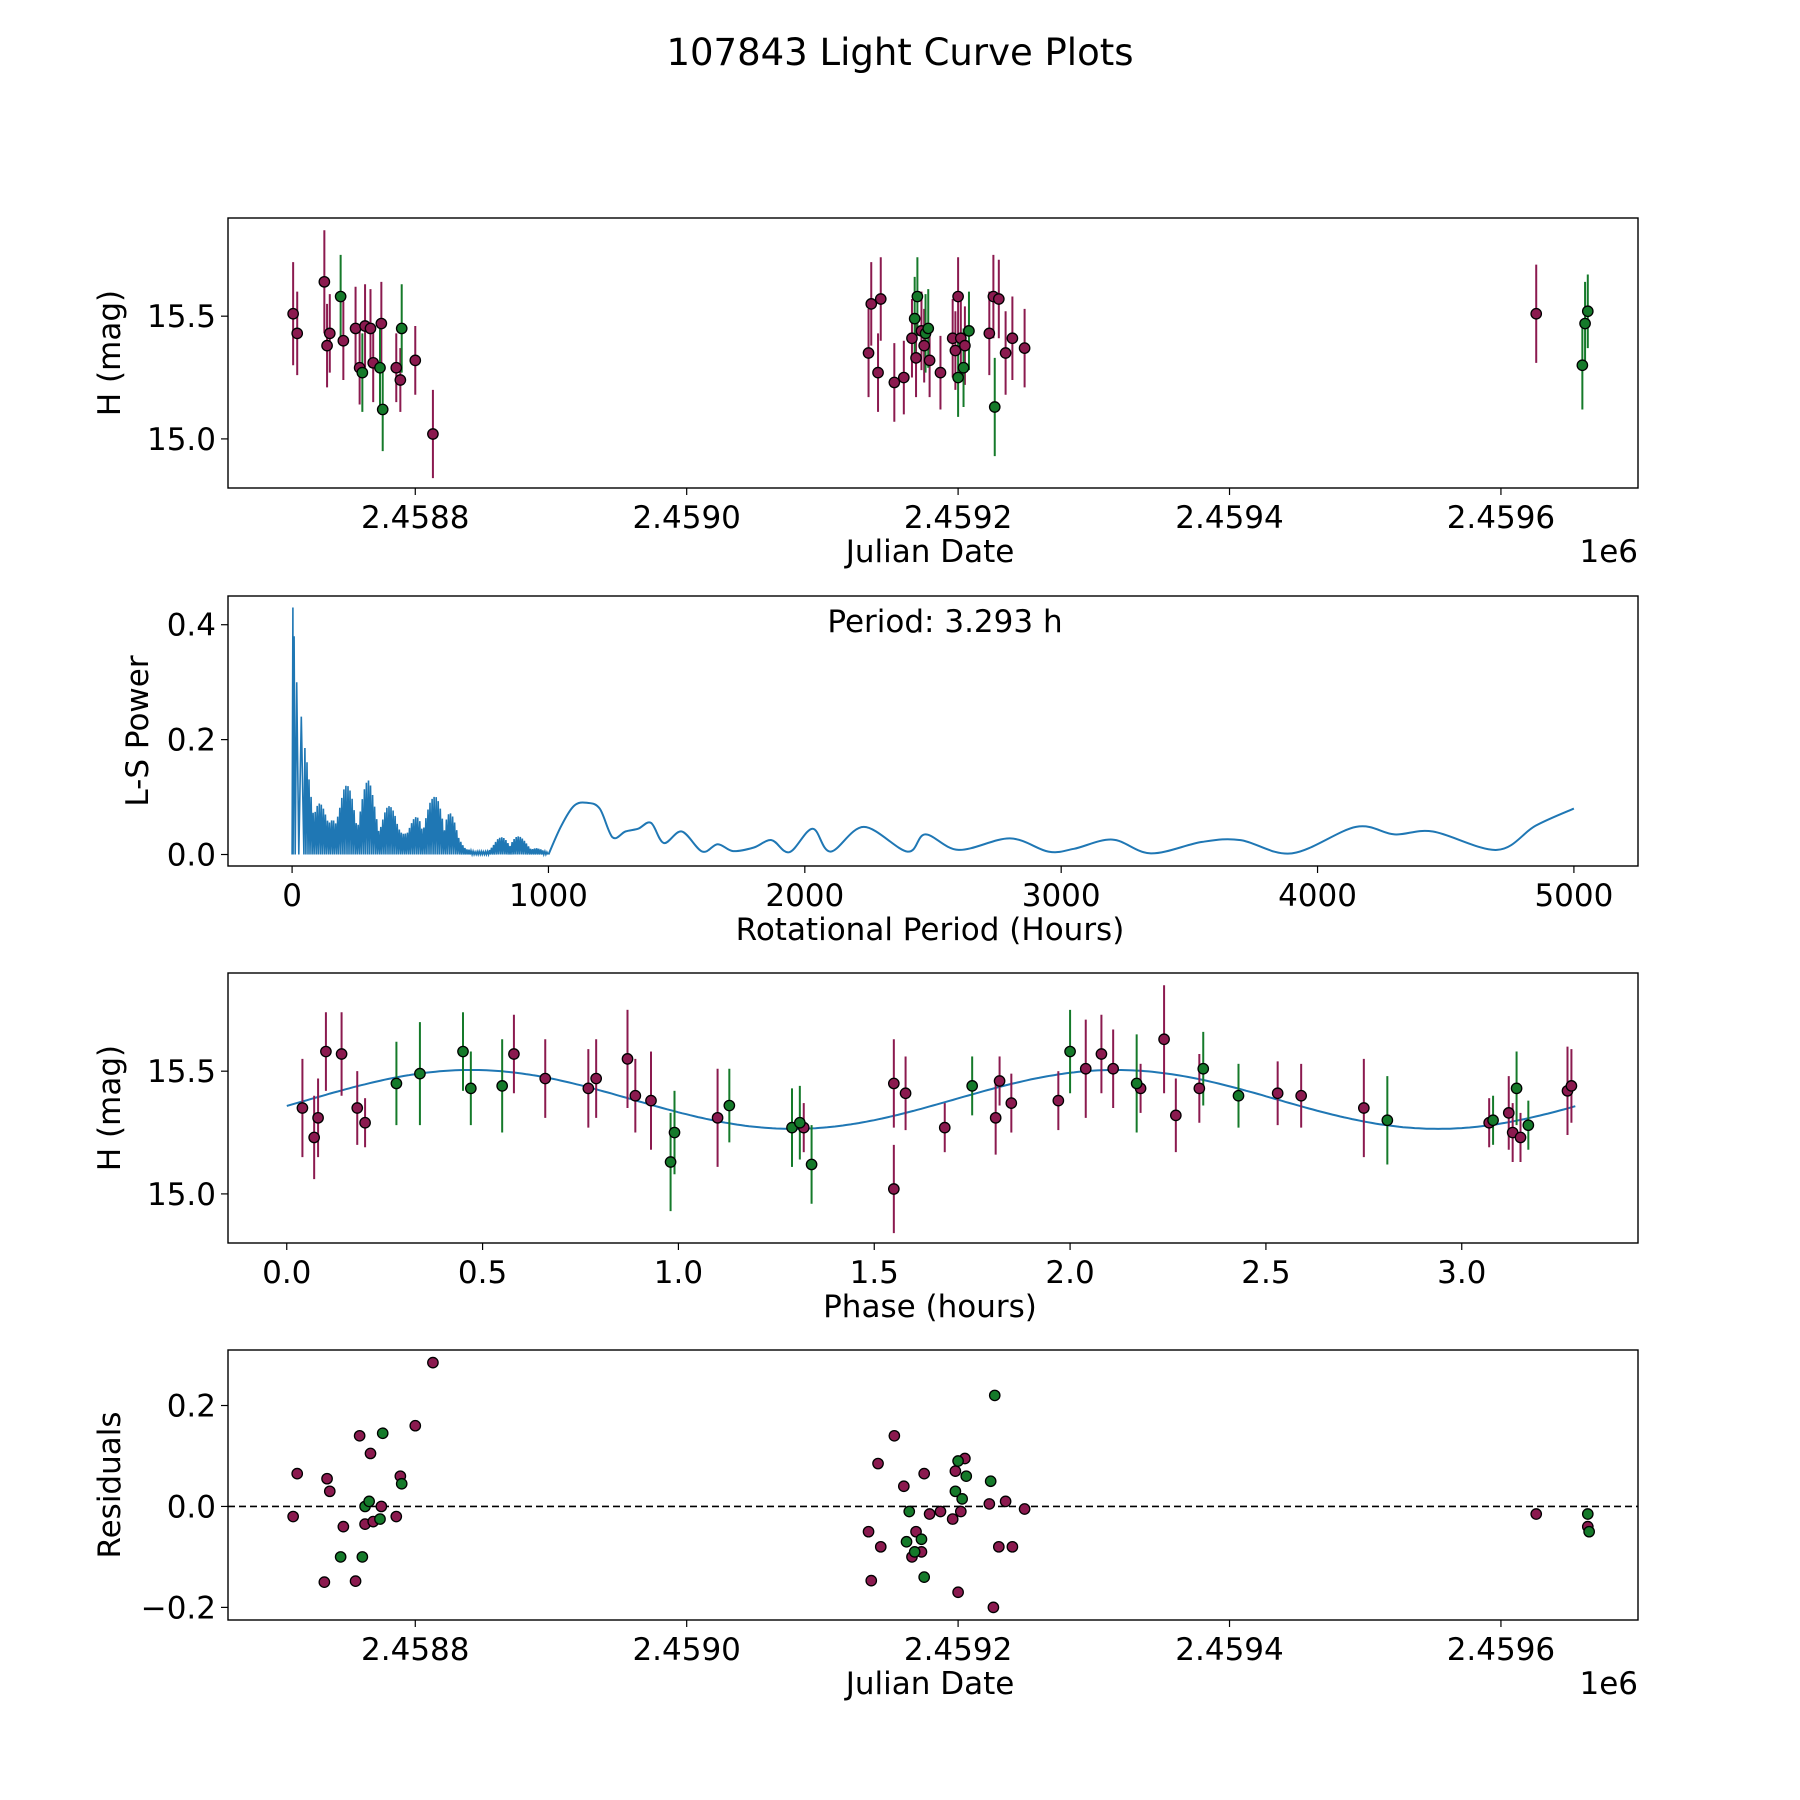  Describe the element at coordinates (1573, 896) in the screenshot. I see `x-tick-label: 5000` at that location.